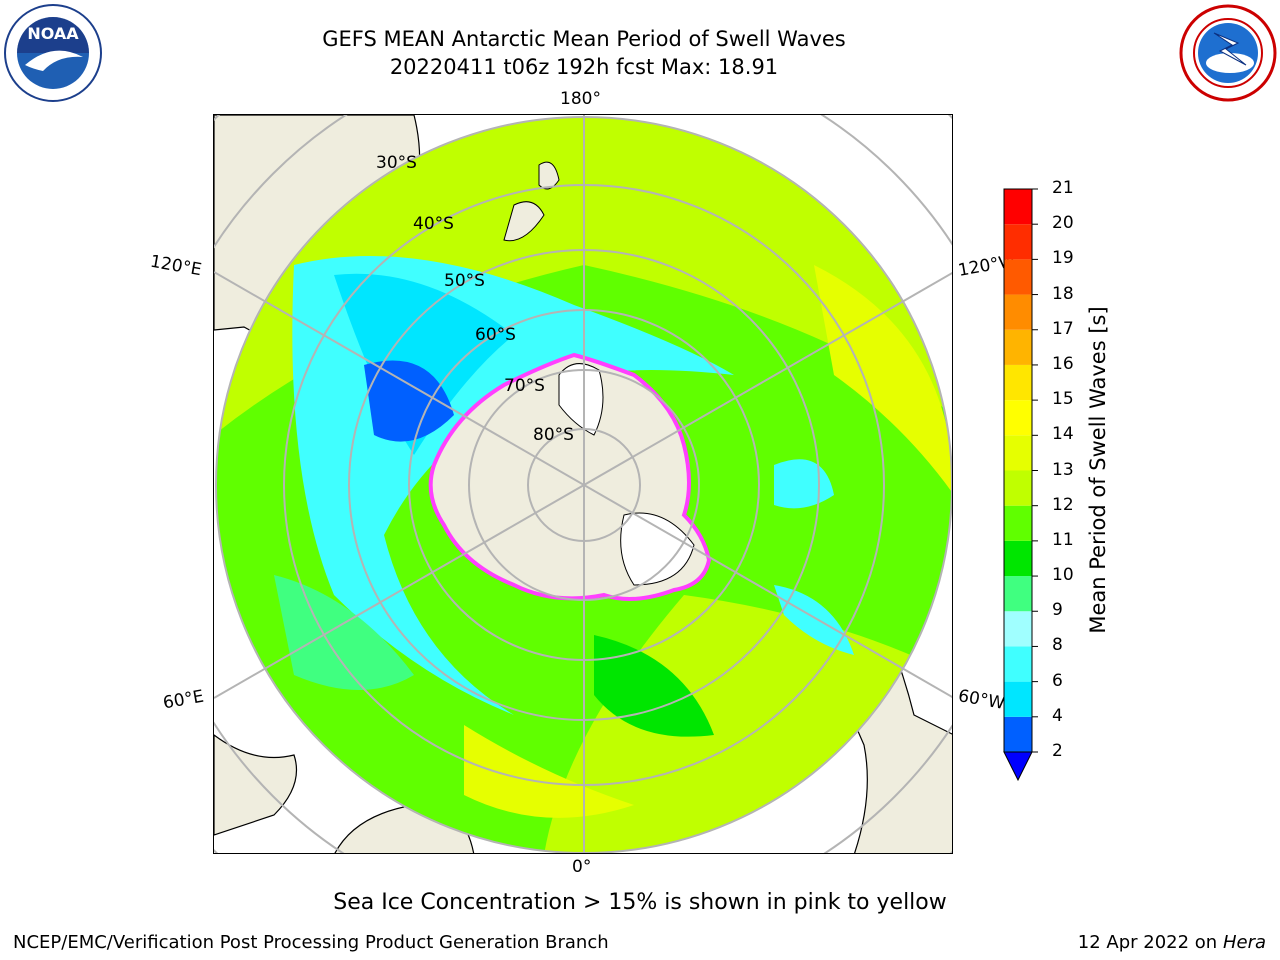 This screenshot has width=1280, height=960. I want to click on lon-label-60e: 60°E, so click(183, 700).